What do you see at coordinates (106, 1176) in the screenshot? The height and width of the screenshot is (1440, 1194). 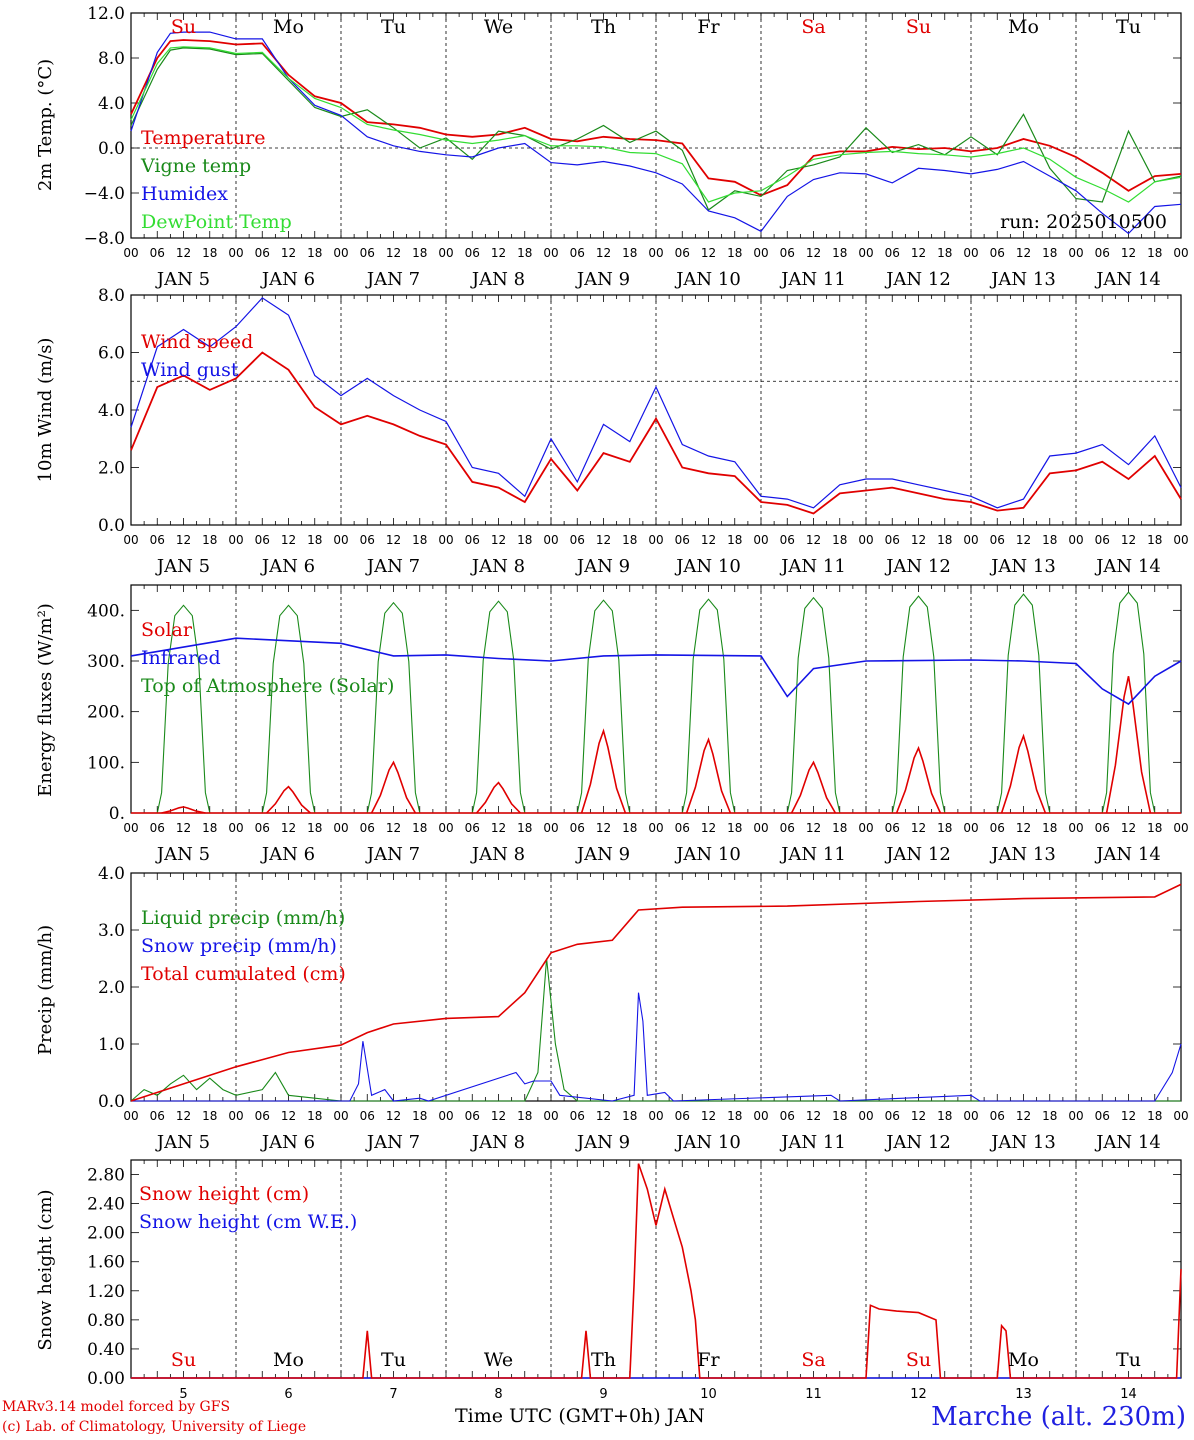 I see `y-tick-label: 2.80` at bounding box center [106, 1176].